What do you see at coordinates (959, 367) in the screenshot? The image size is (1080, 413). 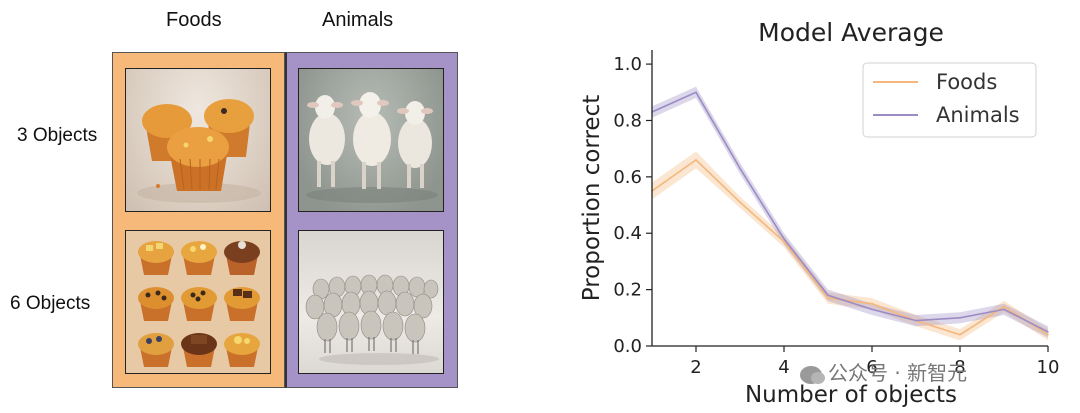 I see `x-tick-label: 8` at bounding box center [959, 367].